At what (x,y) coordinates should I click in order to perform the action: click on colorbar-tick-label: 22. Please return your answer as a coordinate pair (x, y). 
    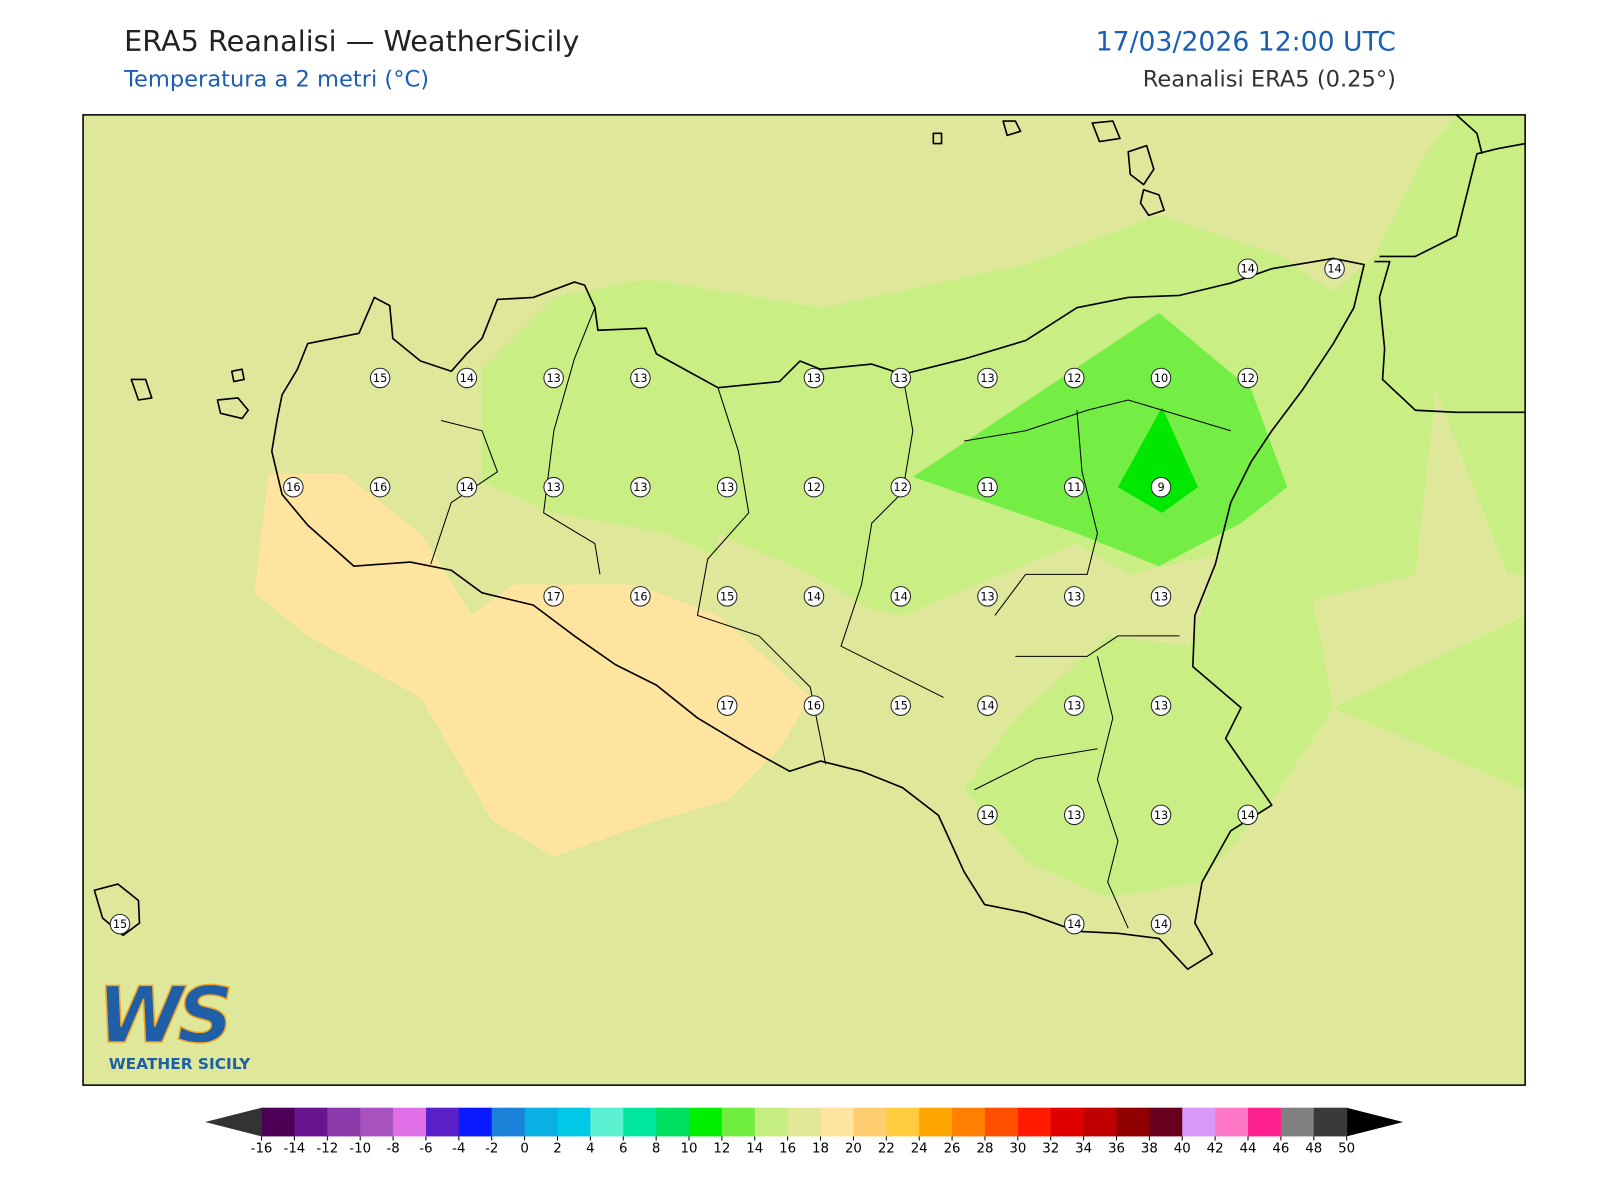
    Looking at the image, I should click on (886, 1149).